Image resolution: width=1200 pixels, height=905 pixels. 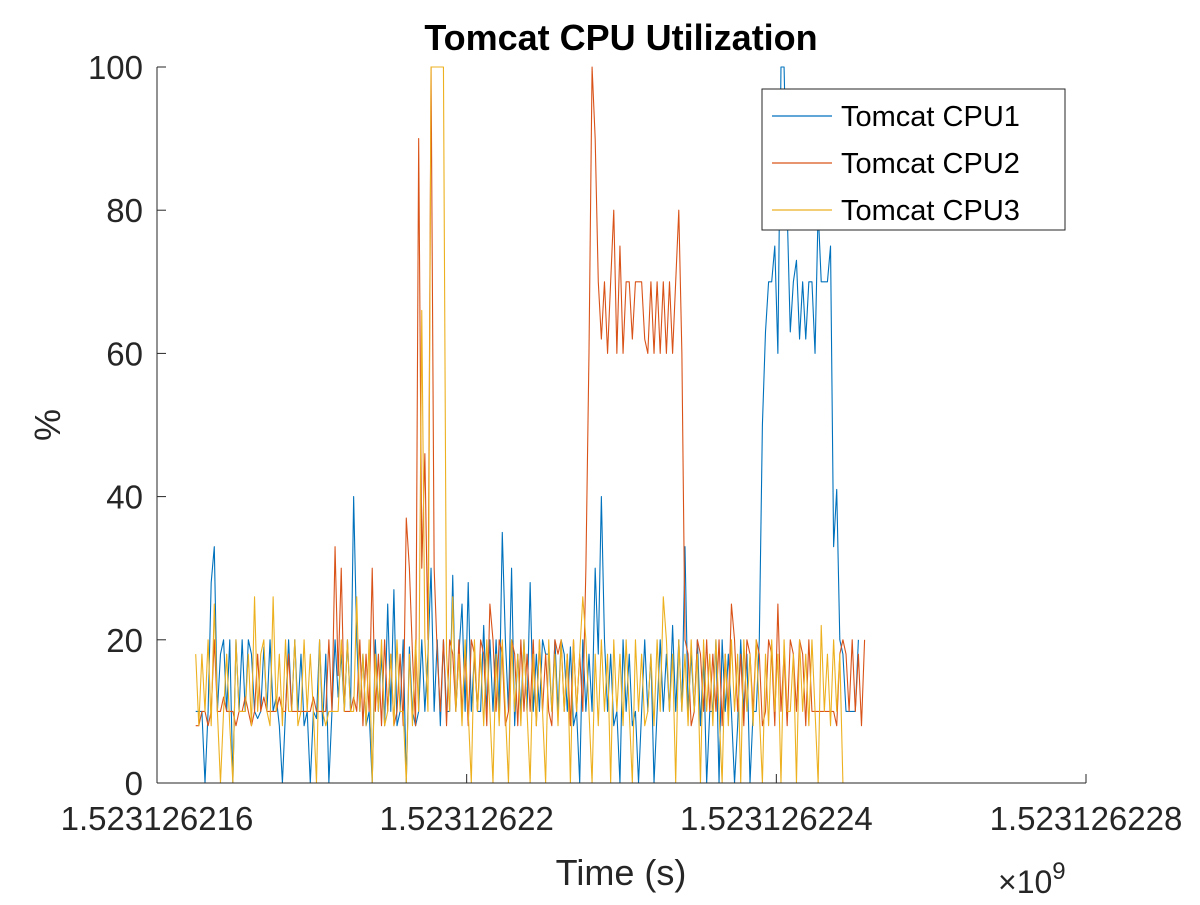 I want to click on legend-box, so click(x=913, y=159).